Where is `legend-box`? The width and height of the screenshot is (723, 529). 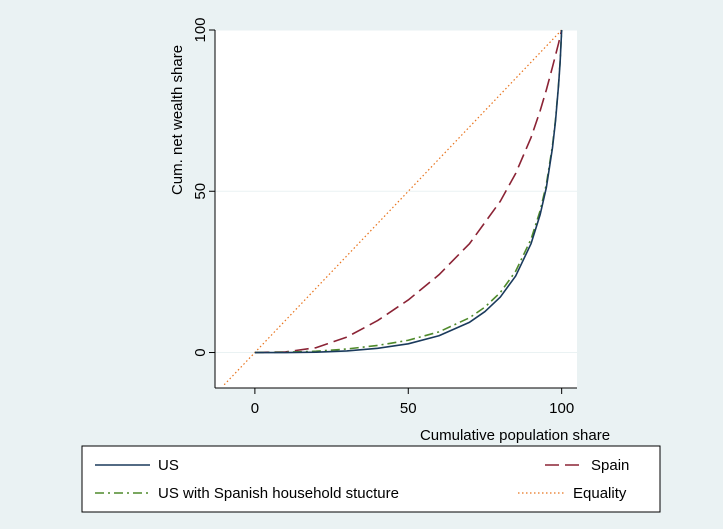 legend-box is located at coordinates (371, 479).